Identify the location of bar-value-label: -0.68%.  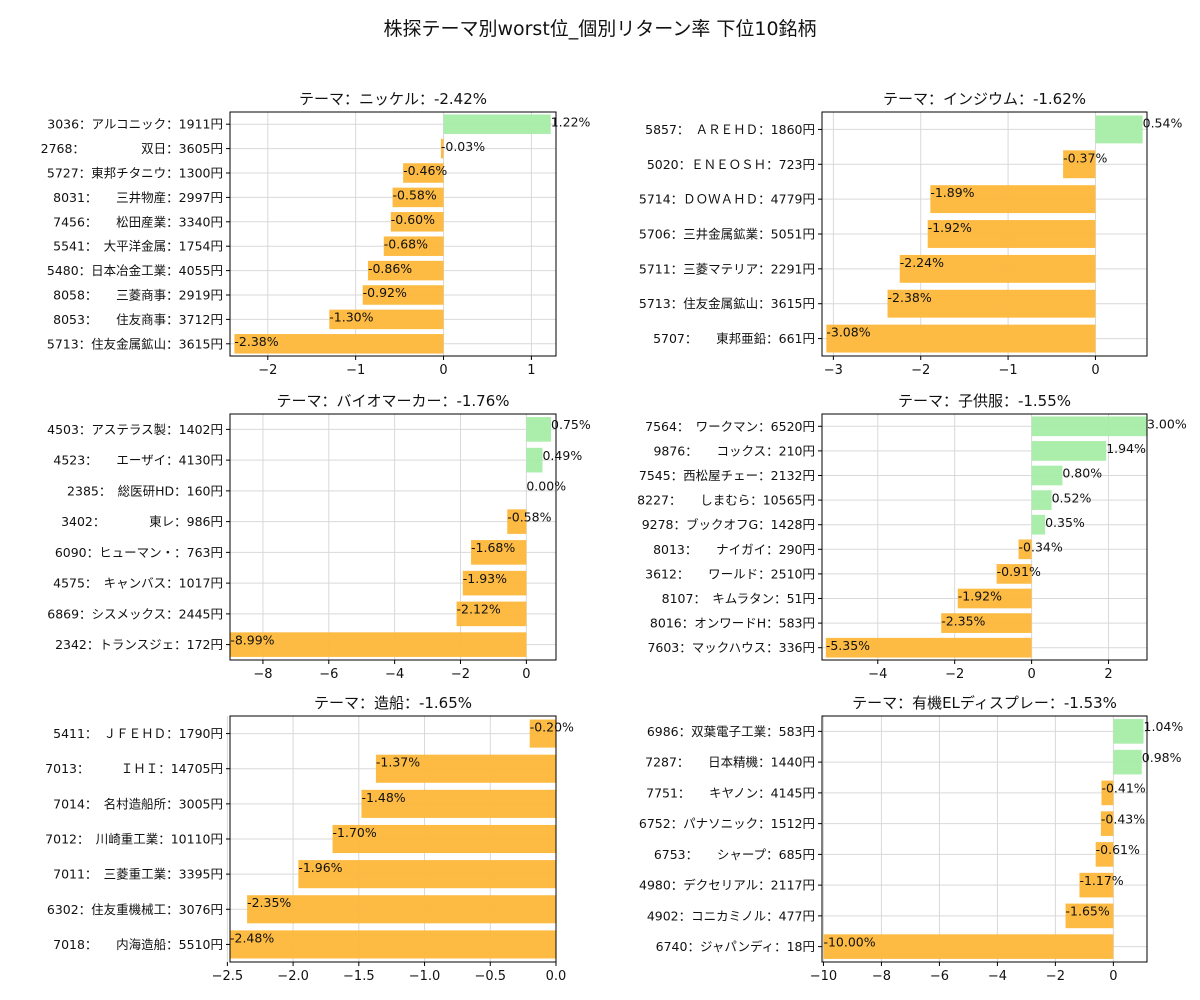
(406, 243).